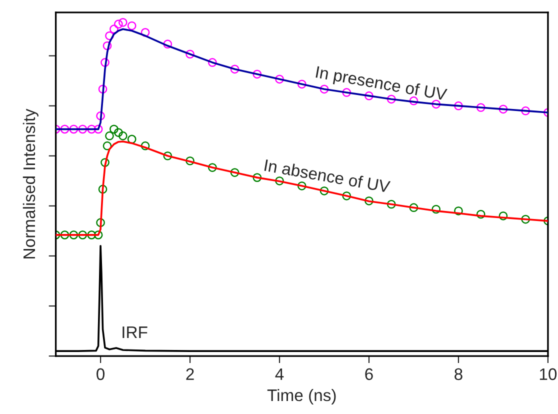 Image resolution: width=558 pixels, height=414 pixels. What do you see at coordinates (30, 183) in the screenshot?
I see `y-axis-title: Normalised Intensity` at bounding box center [30, 183].